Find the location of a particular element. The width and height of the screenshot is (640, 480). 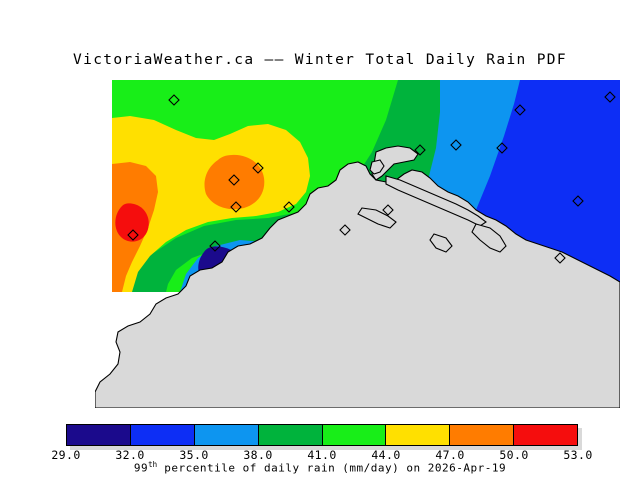

colorbar-tick-53.0: 53.0 is located at coordinates (578, 455).